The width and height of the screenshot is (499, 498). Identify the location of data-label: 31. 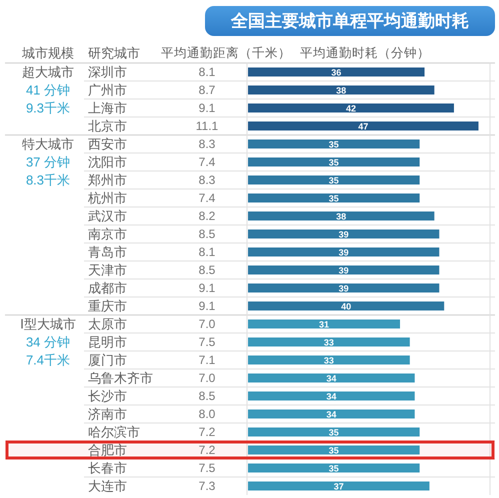
(324, 325).